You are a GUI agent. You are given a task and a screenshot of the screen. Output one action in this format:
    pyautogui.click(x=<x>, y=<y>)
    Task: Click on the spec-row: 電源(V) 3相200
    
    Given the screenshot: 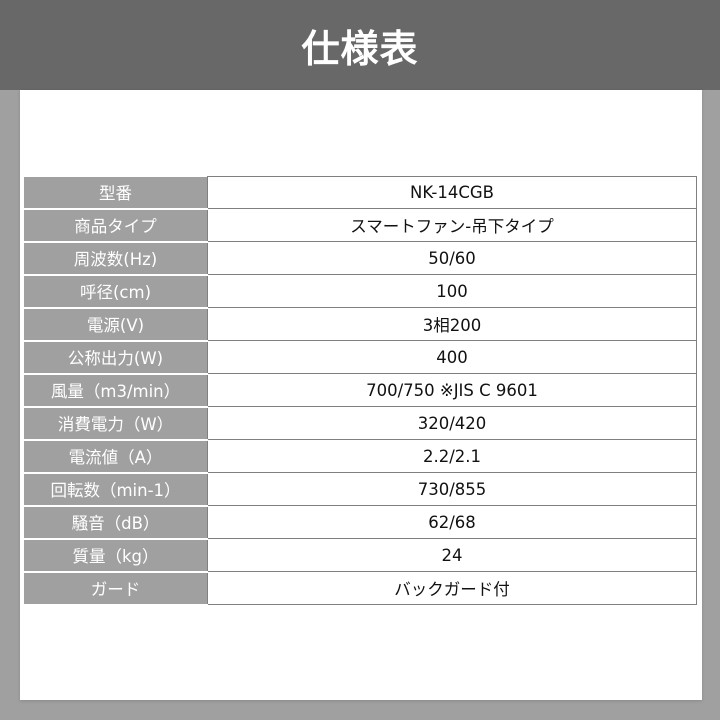 What is the action you would take?
    pyautogui.click(x=360, y=324)
    